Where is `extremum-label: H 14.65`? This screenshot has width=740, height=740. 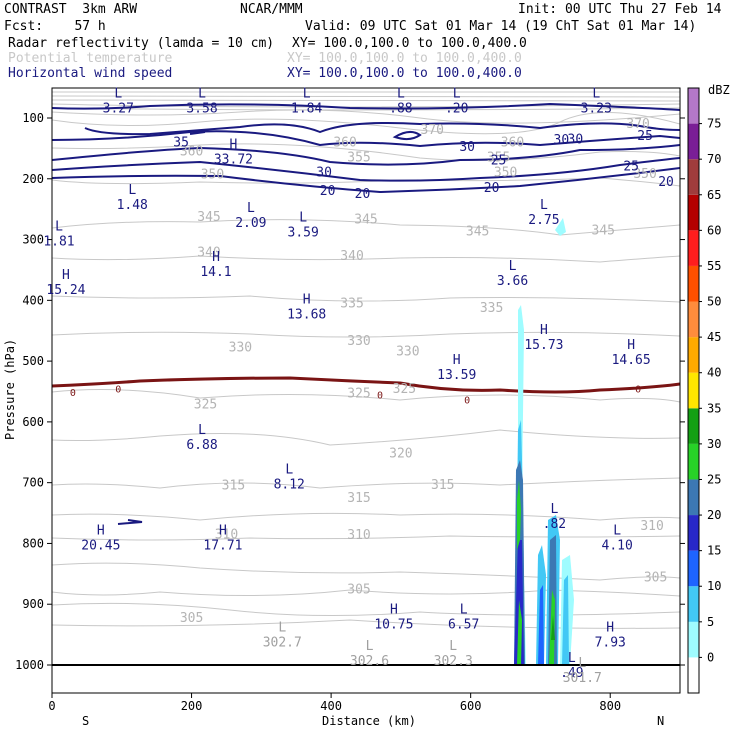
extremum-label: H 14.65 is located at coordinates (631, 353).